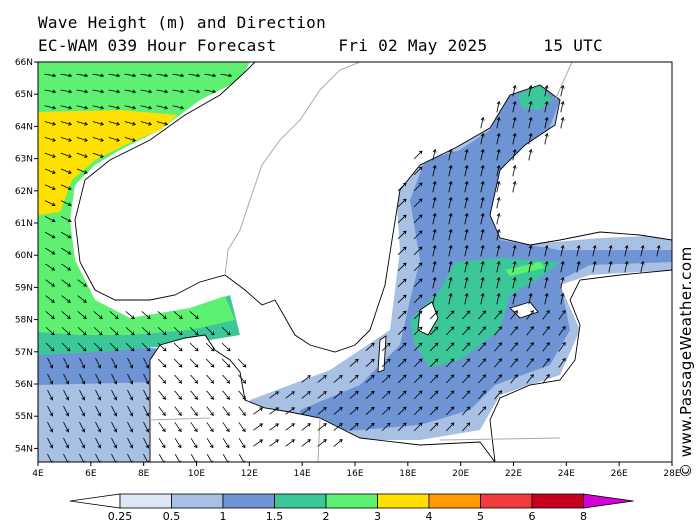 This screenshot has width=700, height=525. Describe the element at coordinates (24, 417) in the screenshot. I see `lat-tick-label: 55N` at that location.